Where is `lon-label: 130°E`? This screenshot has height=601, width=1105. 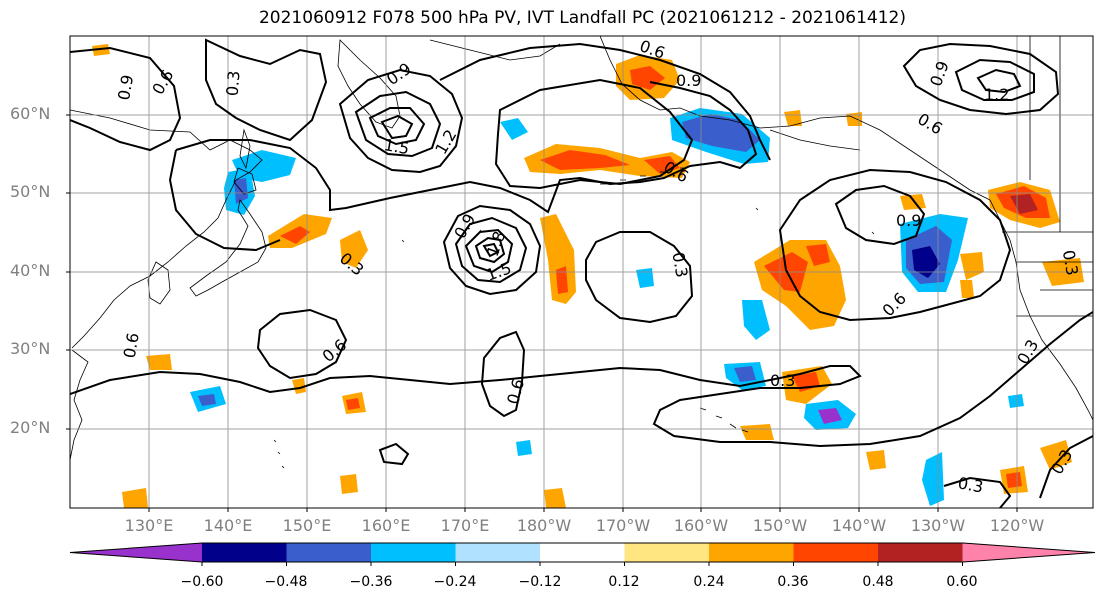 lon-label: 130°E is located at coordinates (149, 525).